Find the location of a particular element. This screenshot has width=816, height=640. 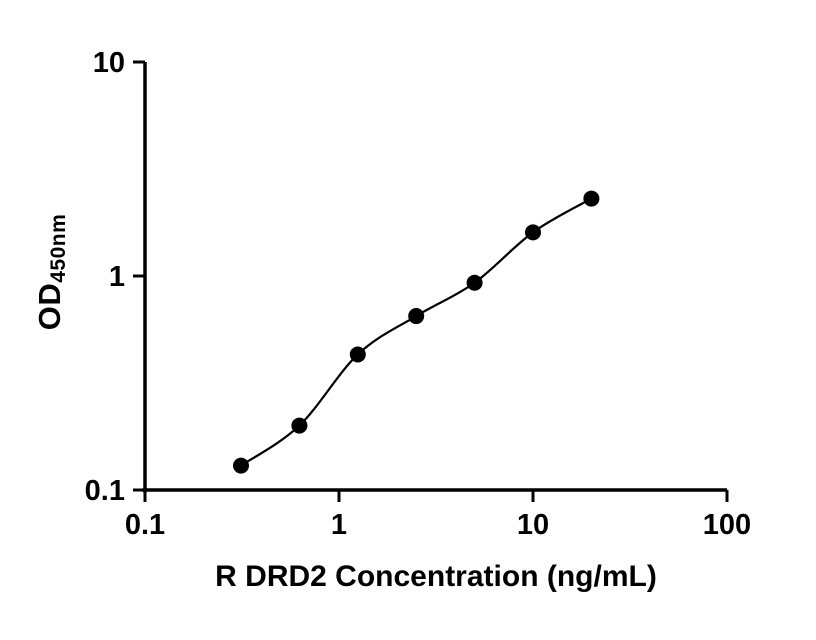

x-tick-label: 0.1 is located at coordinates (145, 525).